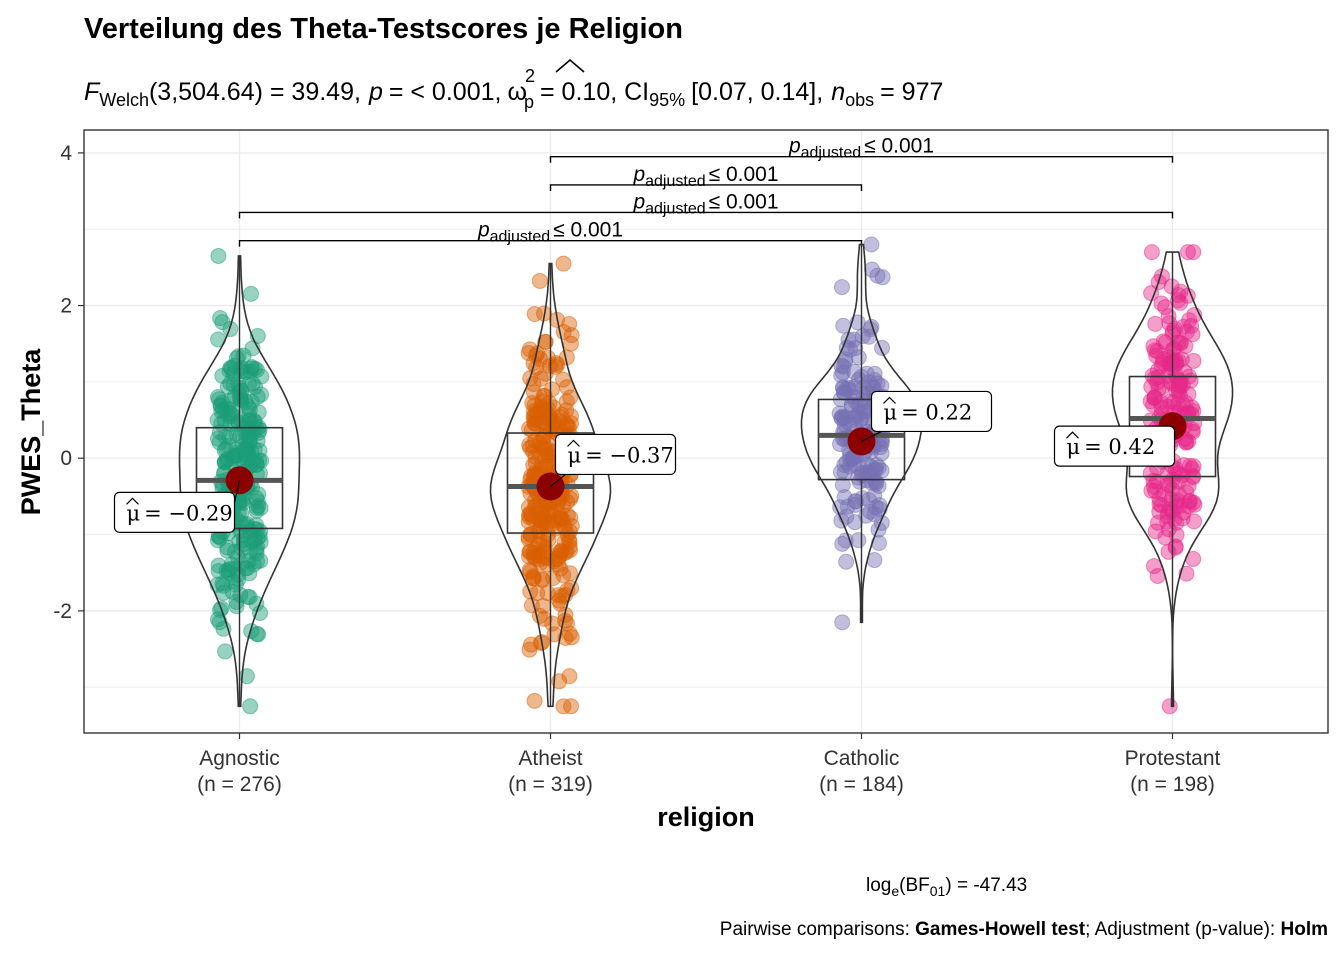 The width and height of the screenshot is (1344, 960). What do you see at coordinates (68, 382) in the screenshot?
I see `y-axis-ticks: 4 2 0 -2` at bounding box center [68, 382].